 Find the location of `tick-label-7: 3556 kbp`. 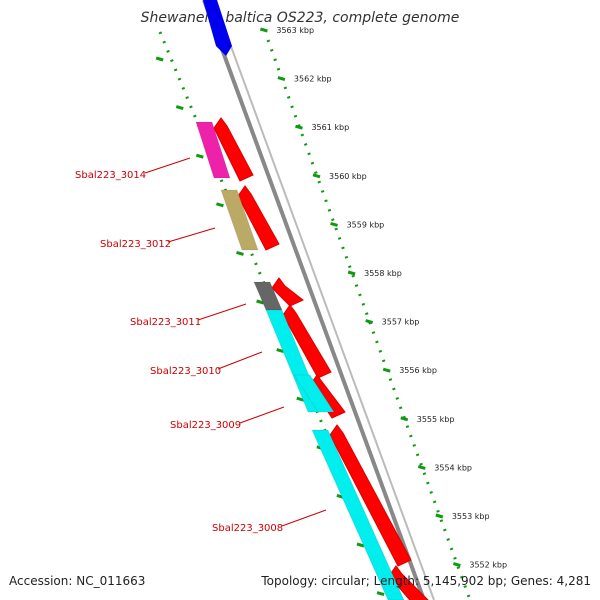

tick-label-7: 3556 kbp is located at coordinates (418, 370).